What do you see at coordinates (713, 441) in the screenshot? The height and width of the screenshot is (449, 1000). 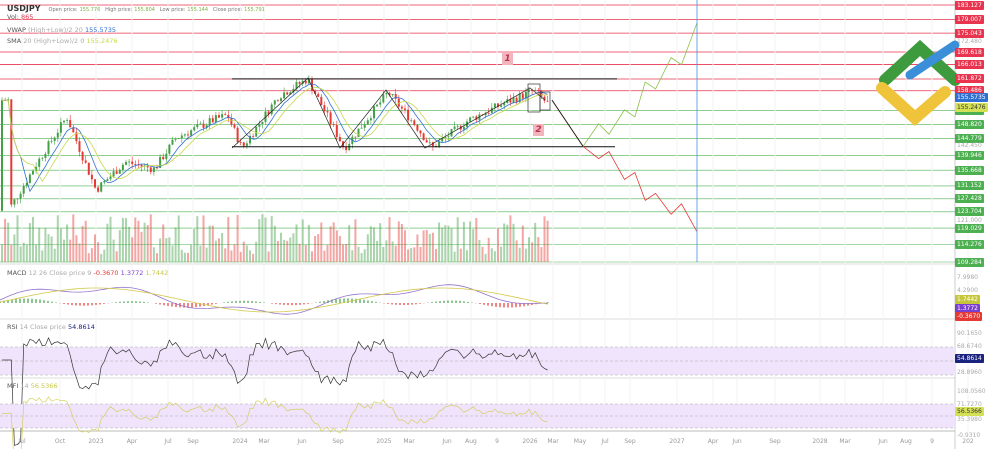 I see `time-tick-label: Apr` at bounding box center [713, 441].